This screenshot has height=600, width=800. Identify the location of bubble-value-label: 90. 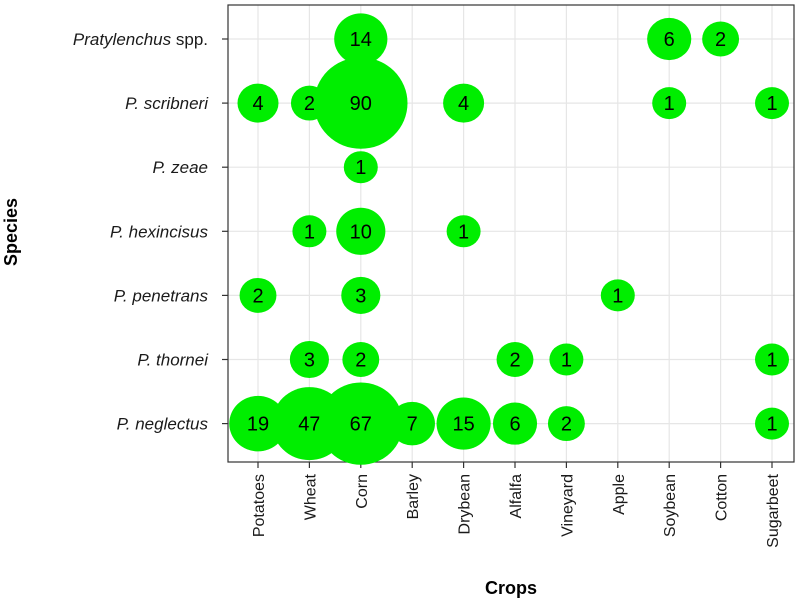
(361, 104).